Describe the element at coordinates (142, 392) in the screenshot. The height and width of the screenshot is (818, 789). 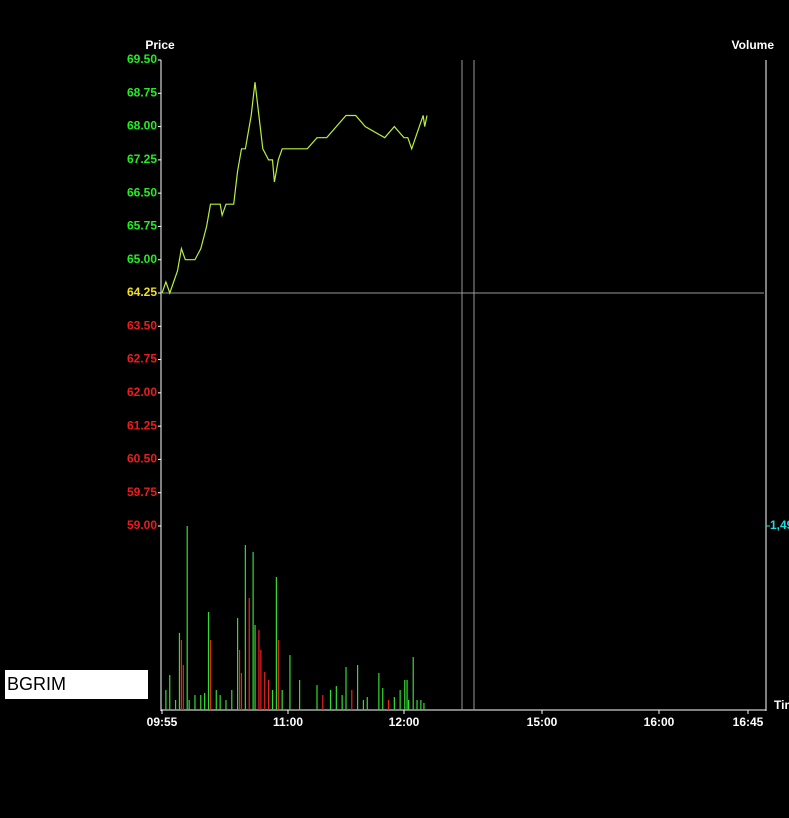
I see `y-tick-label: 62.00` at that location.